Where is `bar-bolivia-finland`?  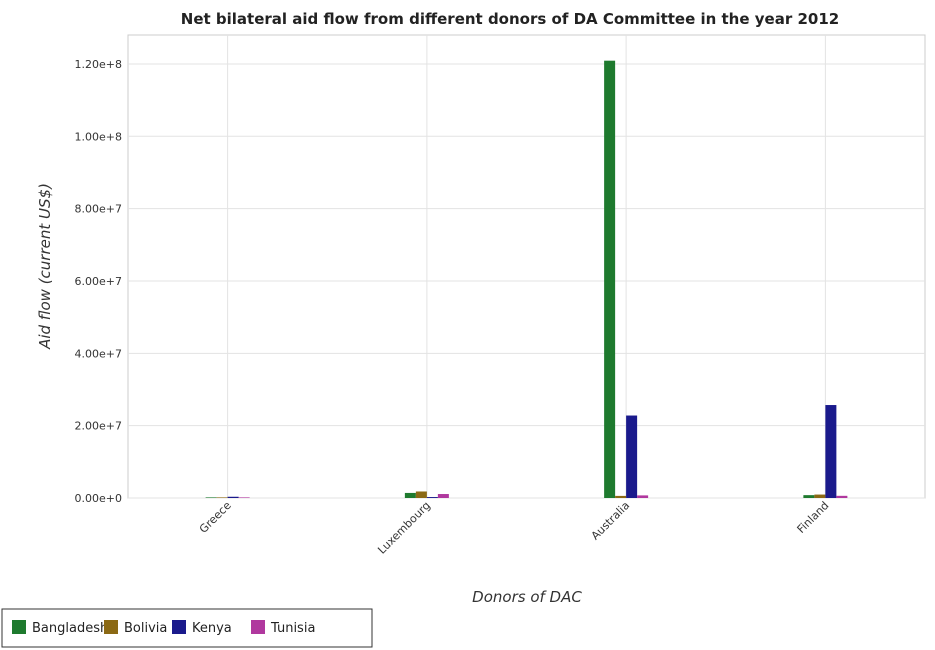
bar-bolivia-finland is located at coordinates (820, 496).